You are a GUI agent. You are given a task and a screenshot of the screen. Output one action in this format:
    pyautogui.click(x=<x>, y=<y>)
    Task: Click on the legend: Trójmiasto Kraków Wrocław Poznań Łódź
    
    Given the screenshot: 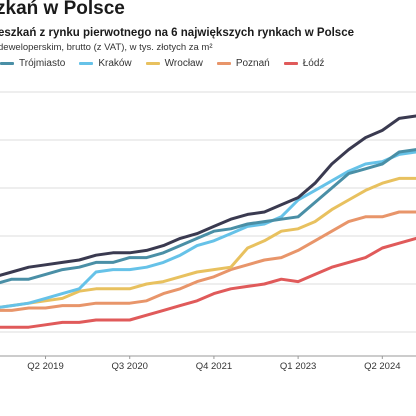 What is the action you would take?
    pyautogui.click(x=162, y=63)
    